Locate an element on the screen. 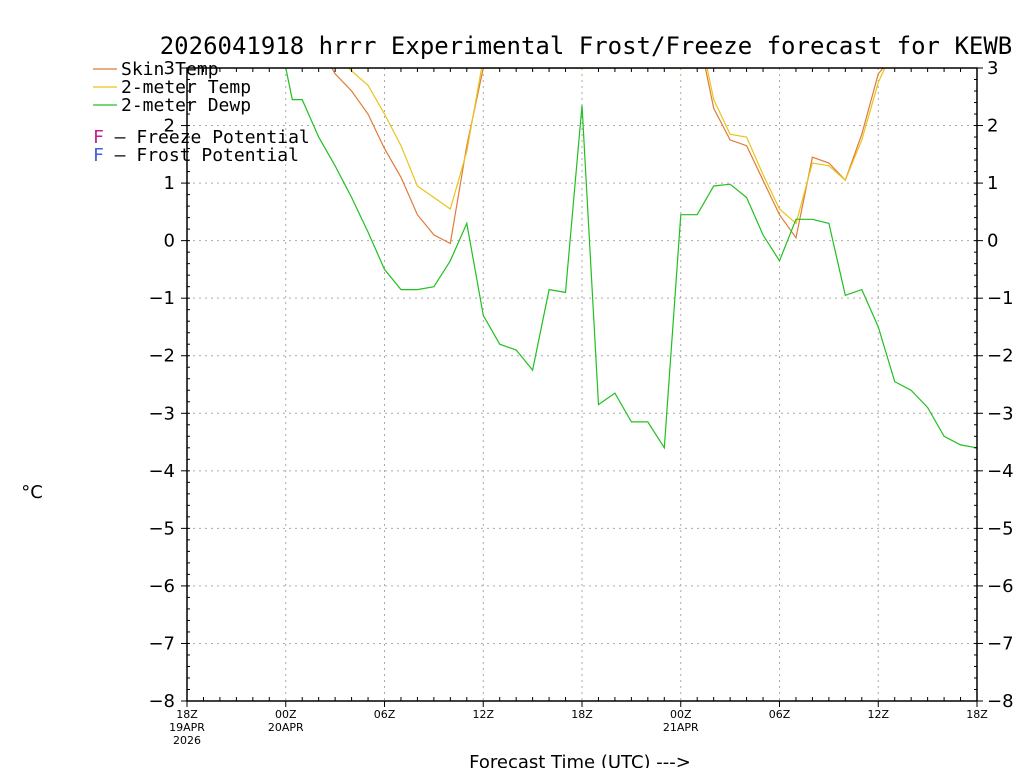 Image resolution: width=1024 pixels, height=768 pixels. y-tick-label: −8 is located at coordinates (161, 701).